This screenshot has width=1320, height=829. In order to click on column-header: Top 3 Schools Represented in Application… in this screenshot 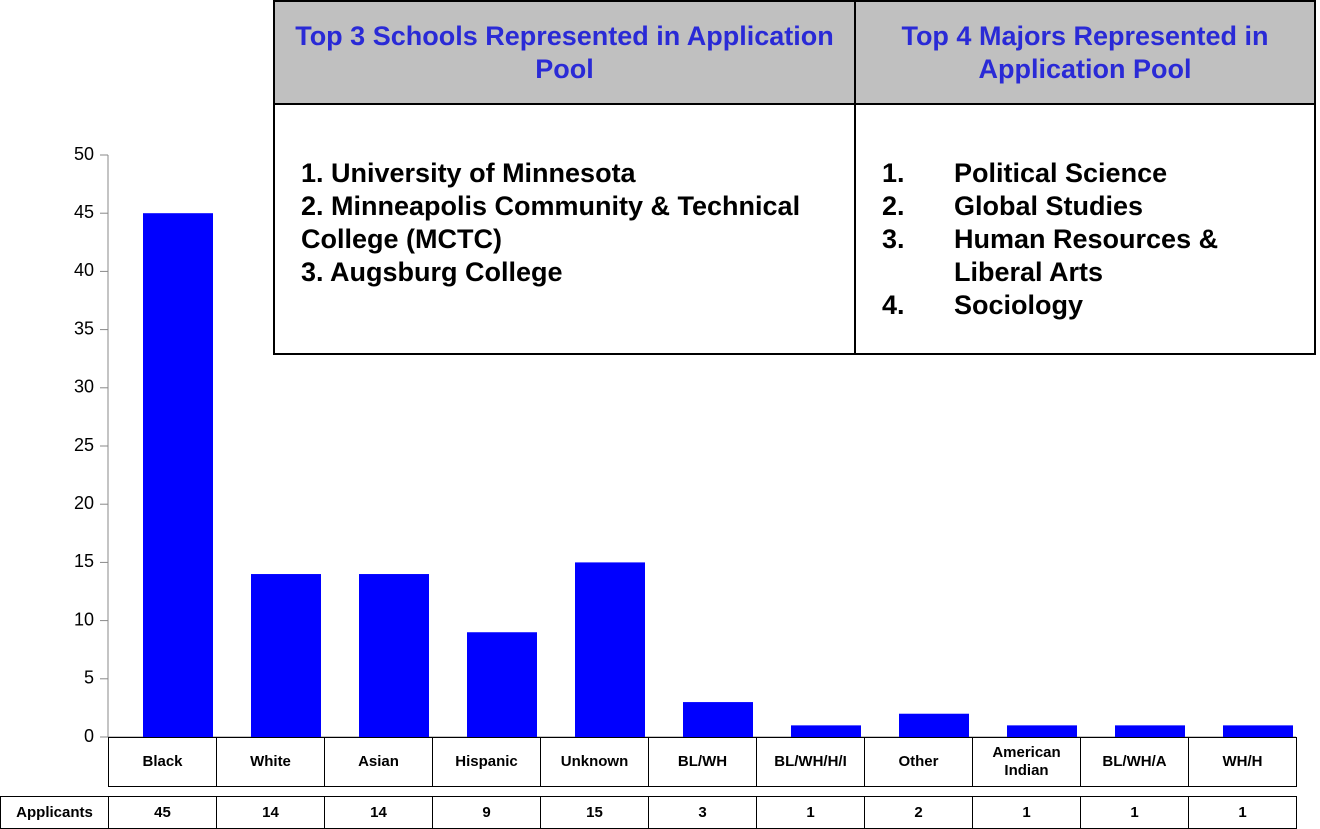, I will do `click(564, 53)`.